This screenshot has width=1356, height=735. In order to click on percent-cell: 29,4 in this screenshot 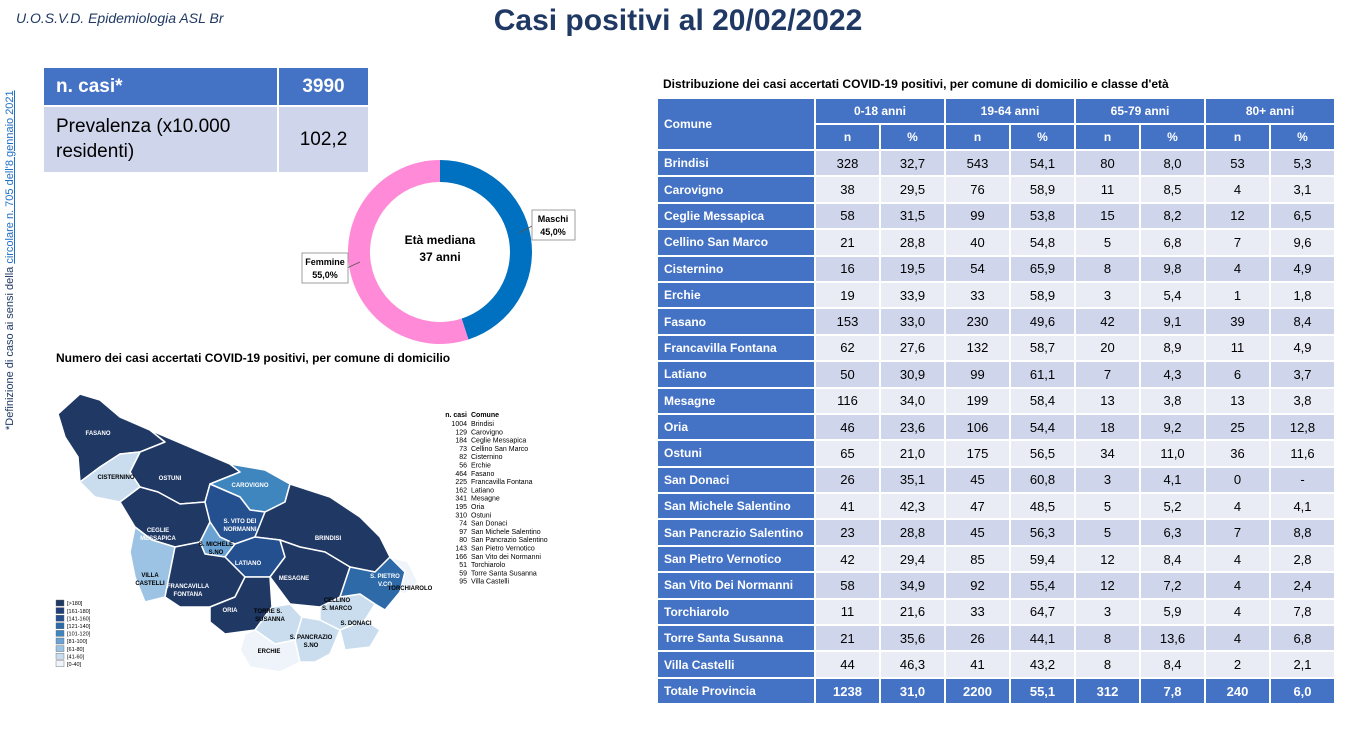, I will do `click(912, 559)`.